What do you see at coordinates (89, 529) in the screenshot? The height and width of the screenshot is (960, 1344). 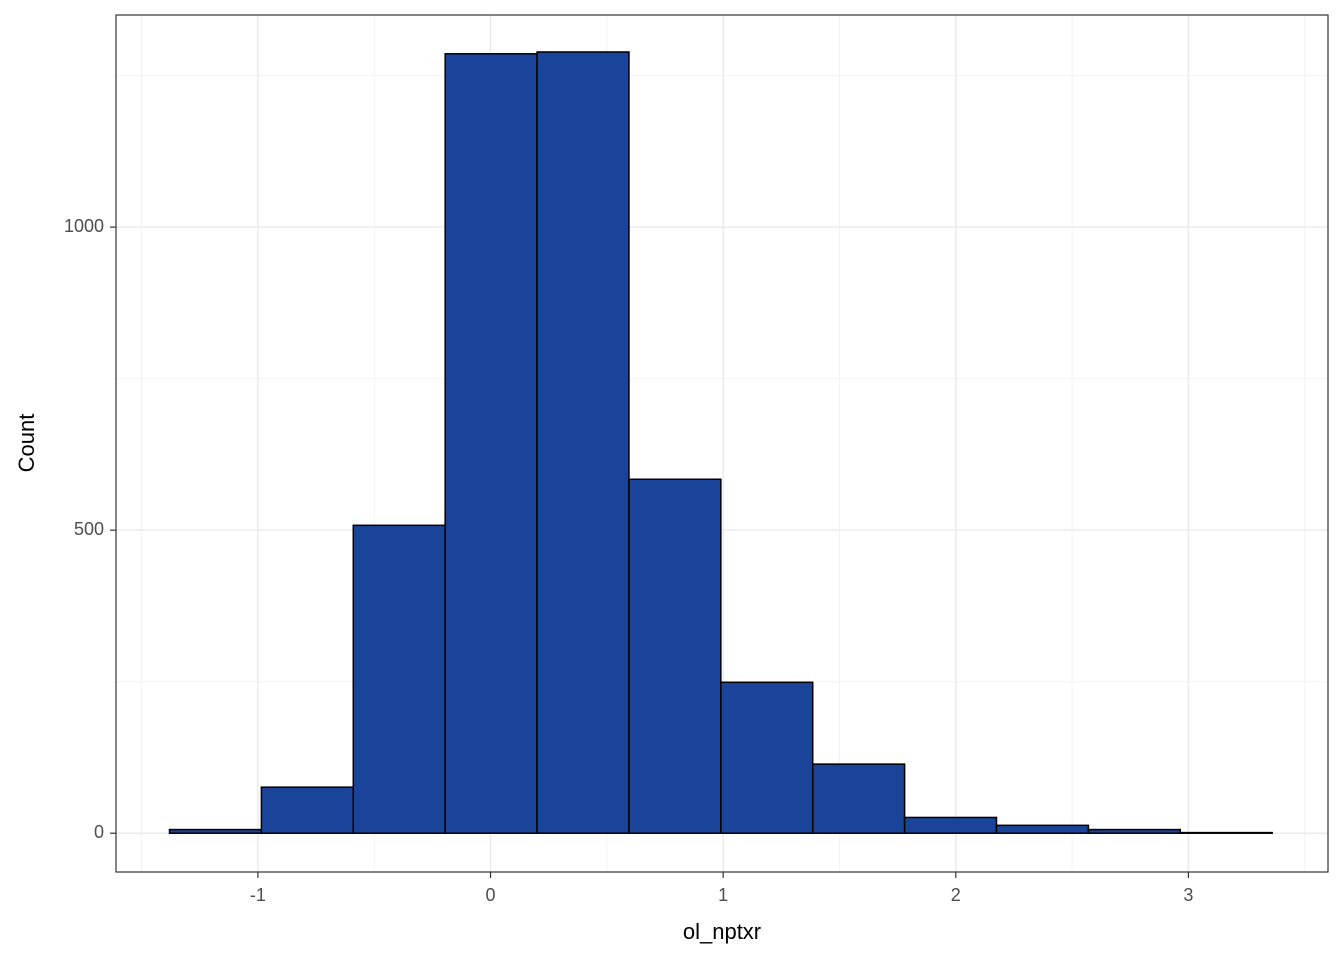 I see `y-tick-label: 500` at bounding box center [89, 529].